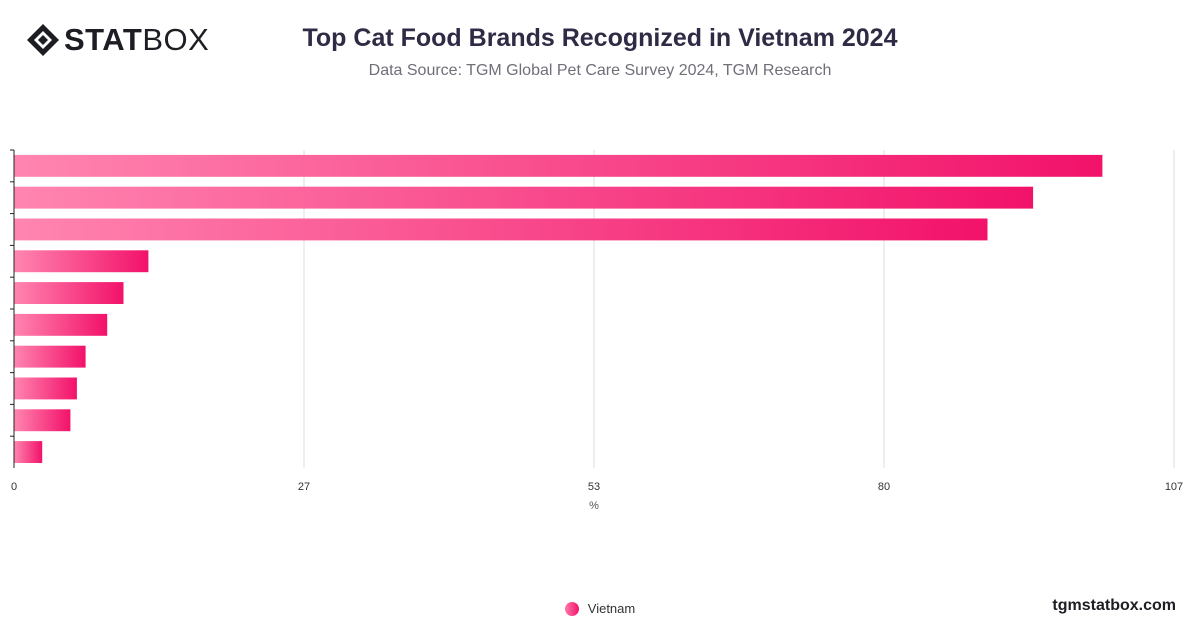  Describe the element at coordinates (884, 487) in the screenshot. I see `x-tick-label: 80` at that location.